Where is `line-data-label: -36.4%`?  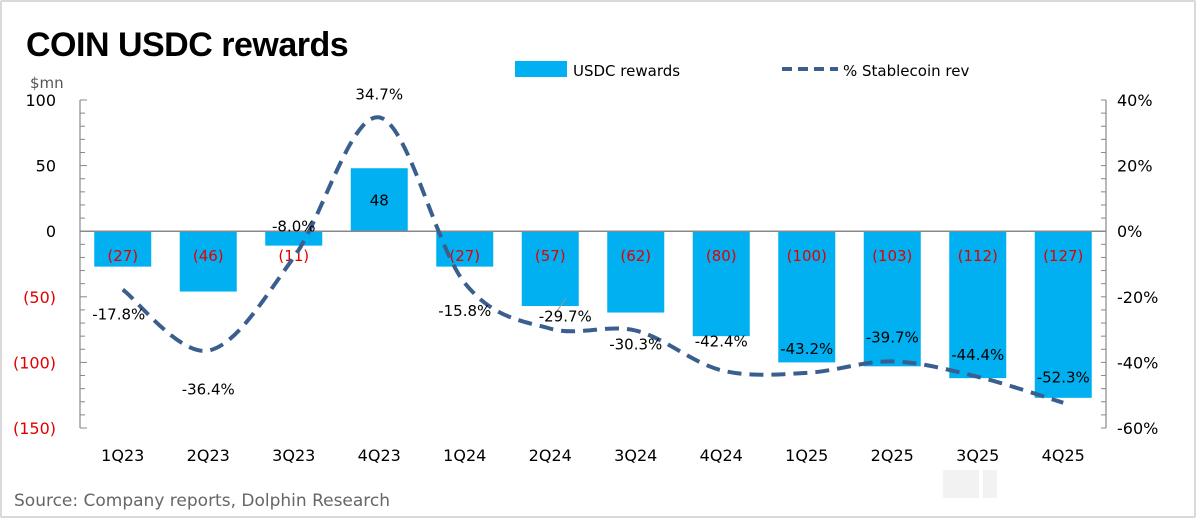 line-data-label: -36.4% is located at coordinates (208, 390).